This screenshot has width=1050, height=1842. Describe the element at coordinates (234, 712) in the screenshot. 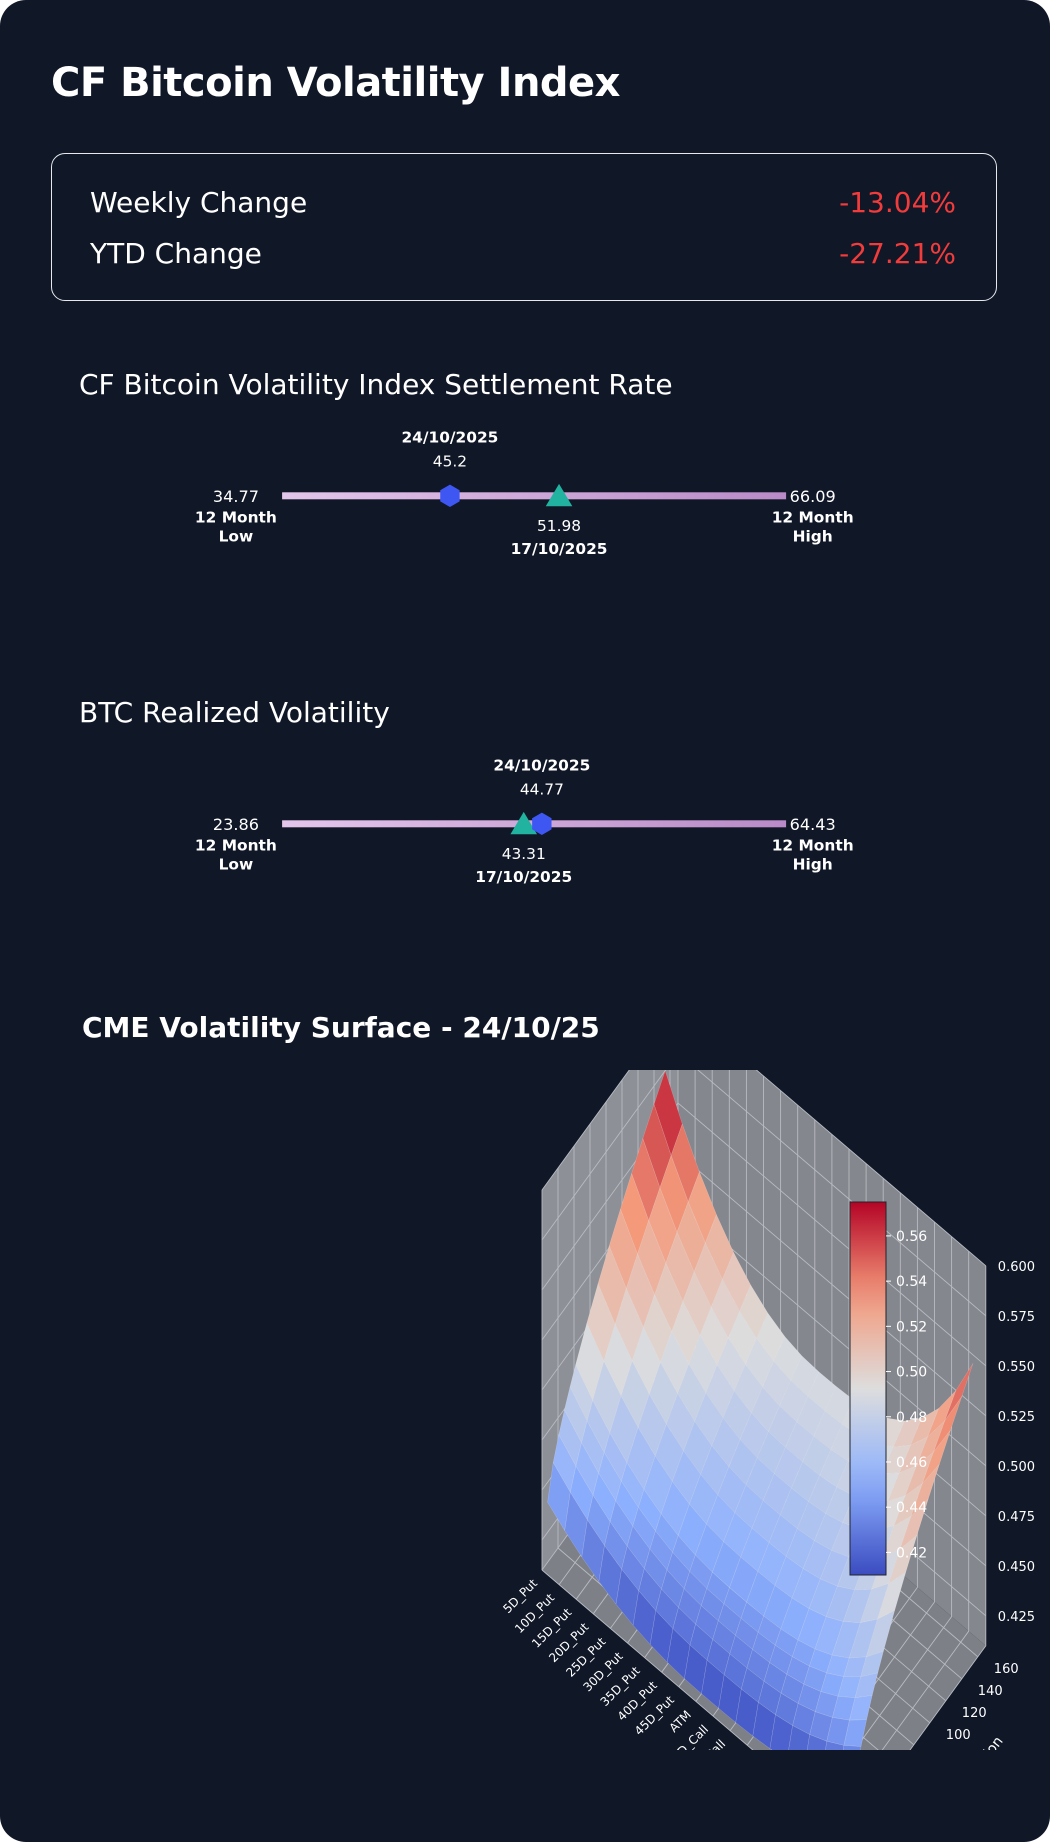

I see `realized-volatility-title: BTC Realized Volatility` at that location.